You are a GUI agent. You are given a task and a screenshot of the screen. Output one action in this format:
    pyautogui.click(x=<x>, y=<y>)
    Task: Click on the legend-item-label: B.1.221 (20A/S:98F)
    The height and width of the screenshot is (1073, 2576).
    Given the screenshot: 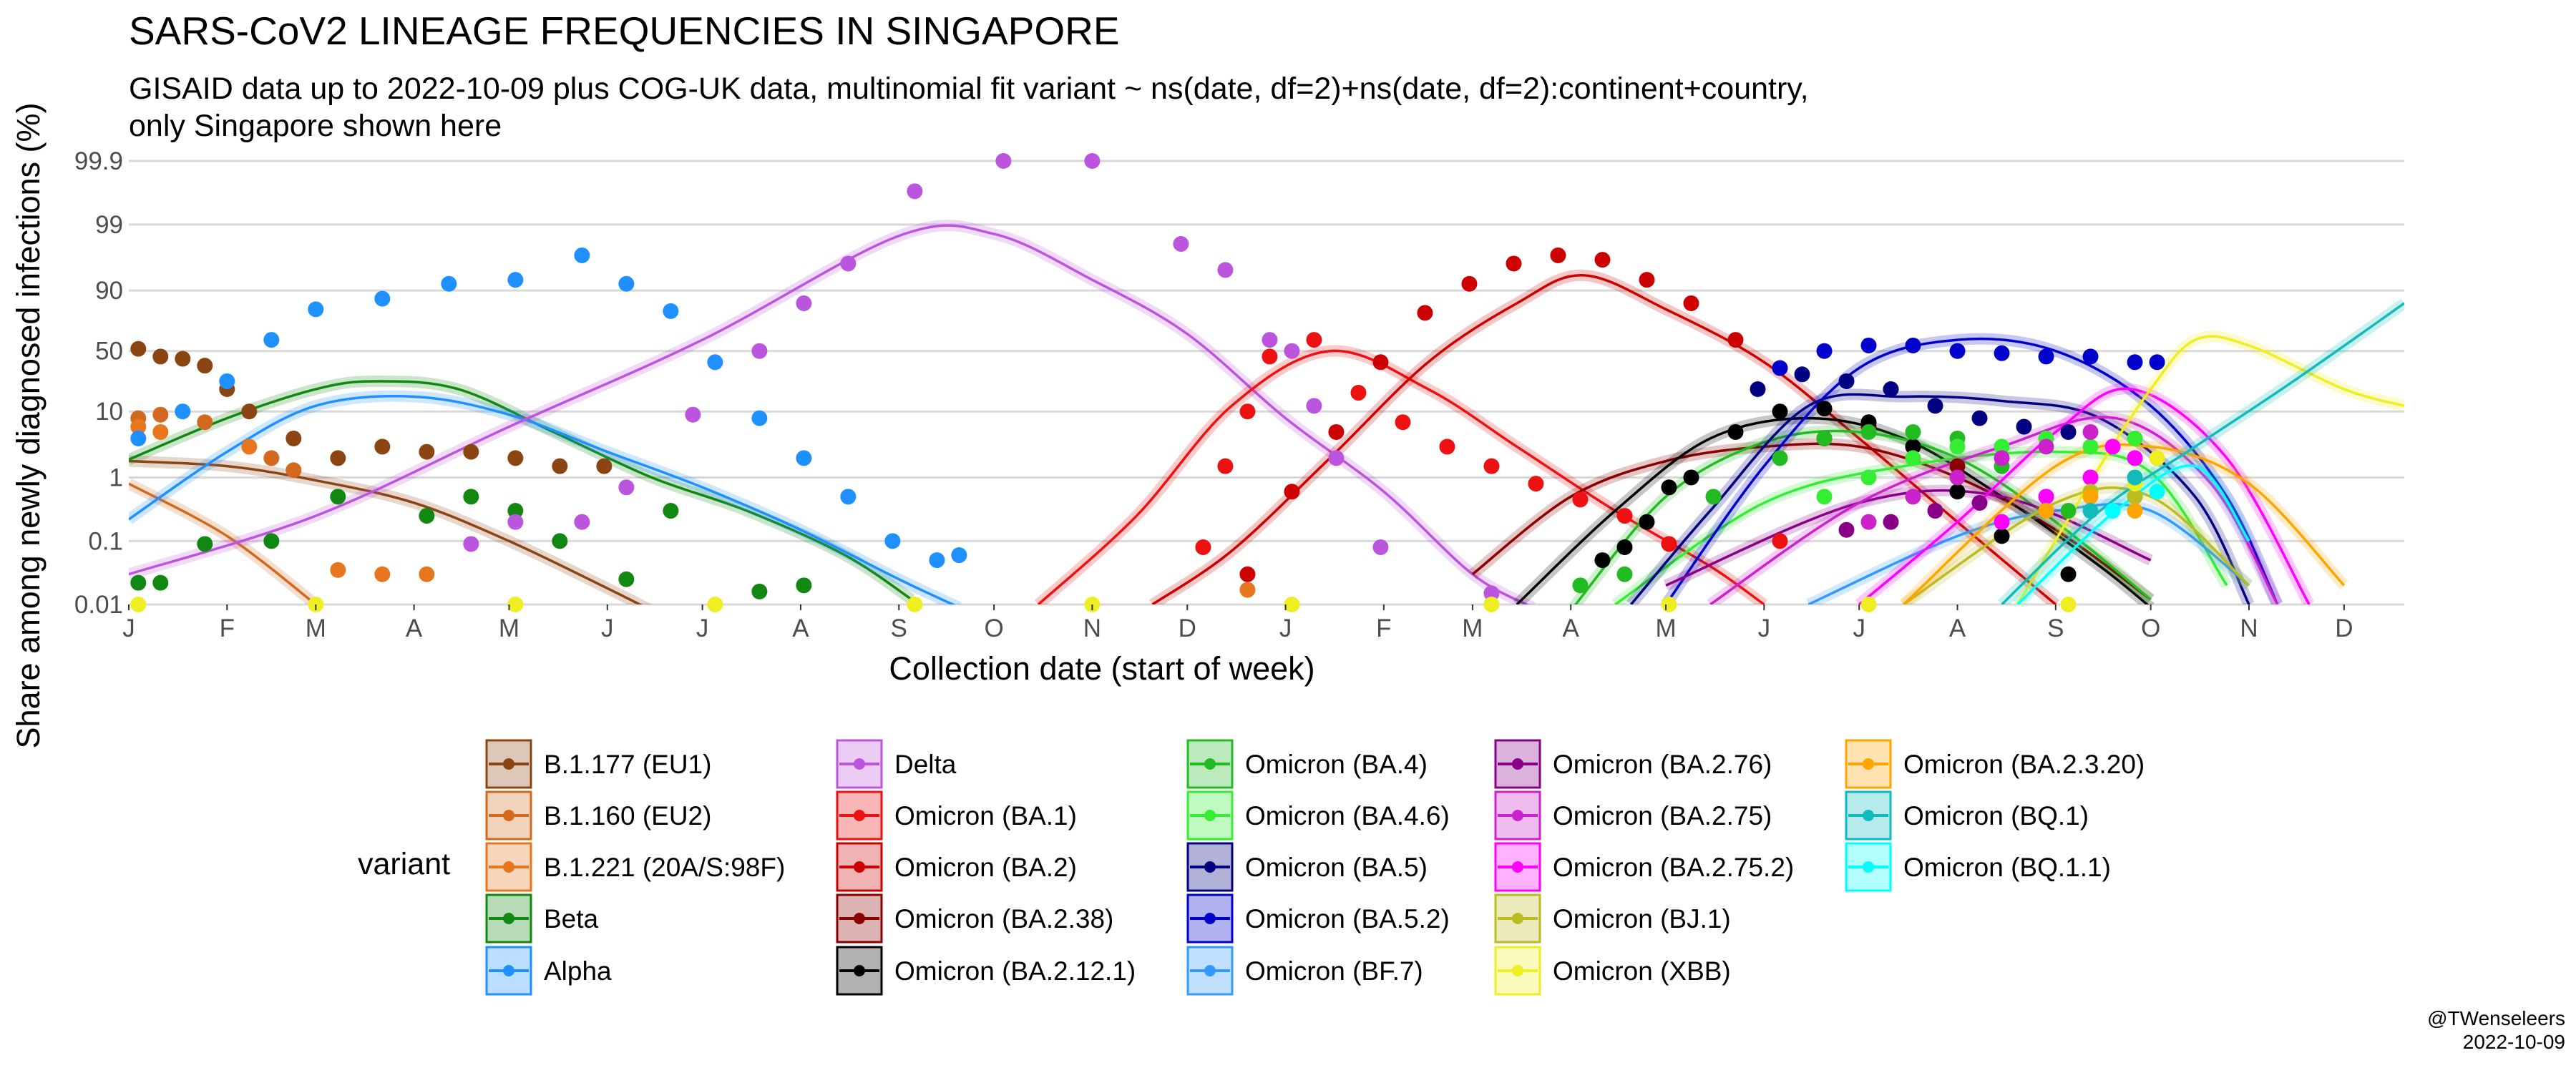 What is the action you would take?
    pyautogui.click(x=664, y=867)
    